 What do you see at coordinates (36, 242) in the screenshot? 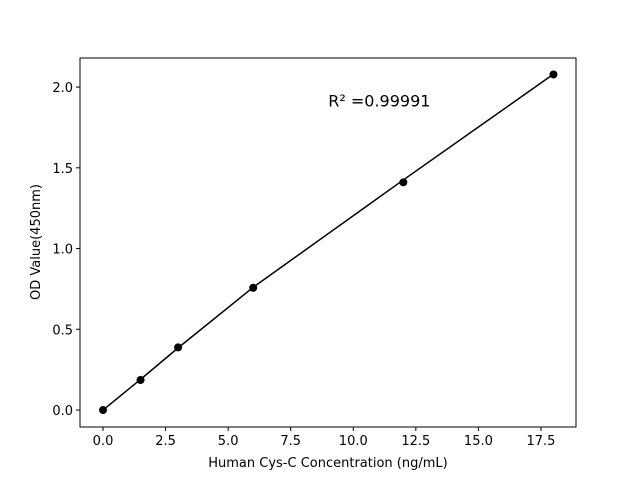
I see `y-axis-label: OD Value(450nm)` at bounding box center [36, 242].